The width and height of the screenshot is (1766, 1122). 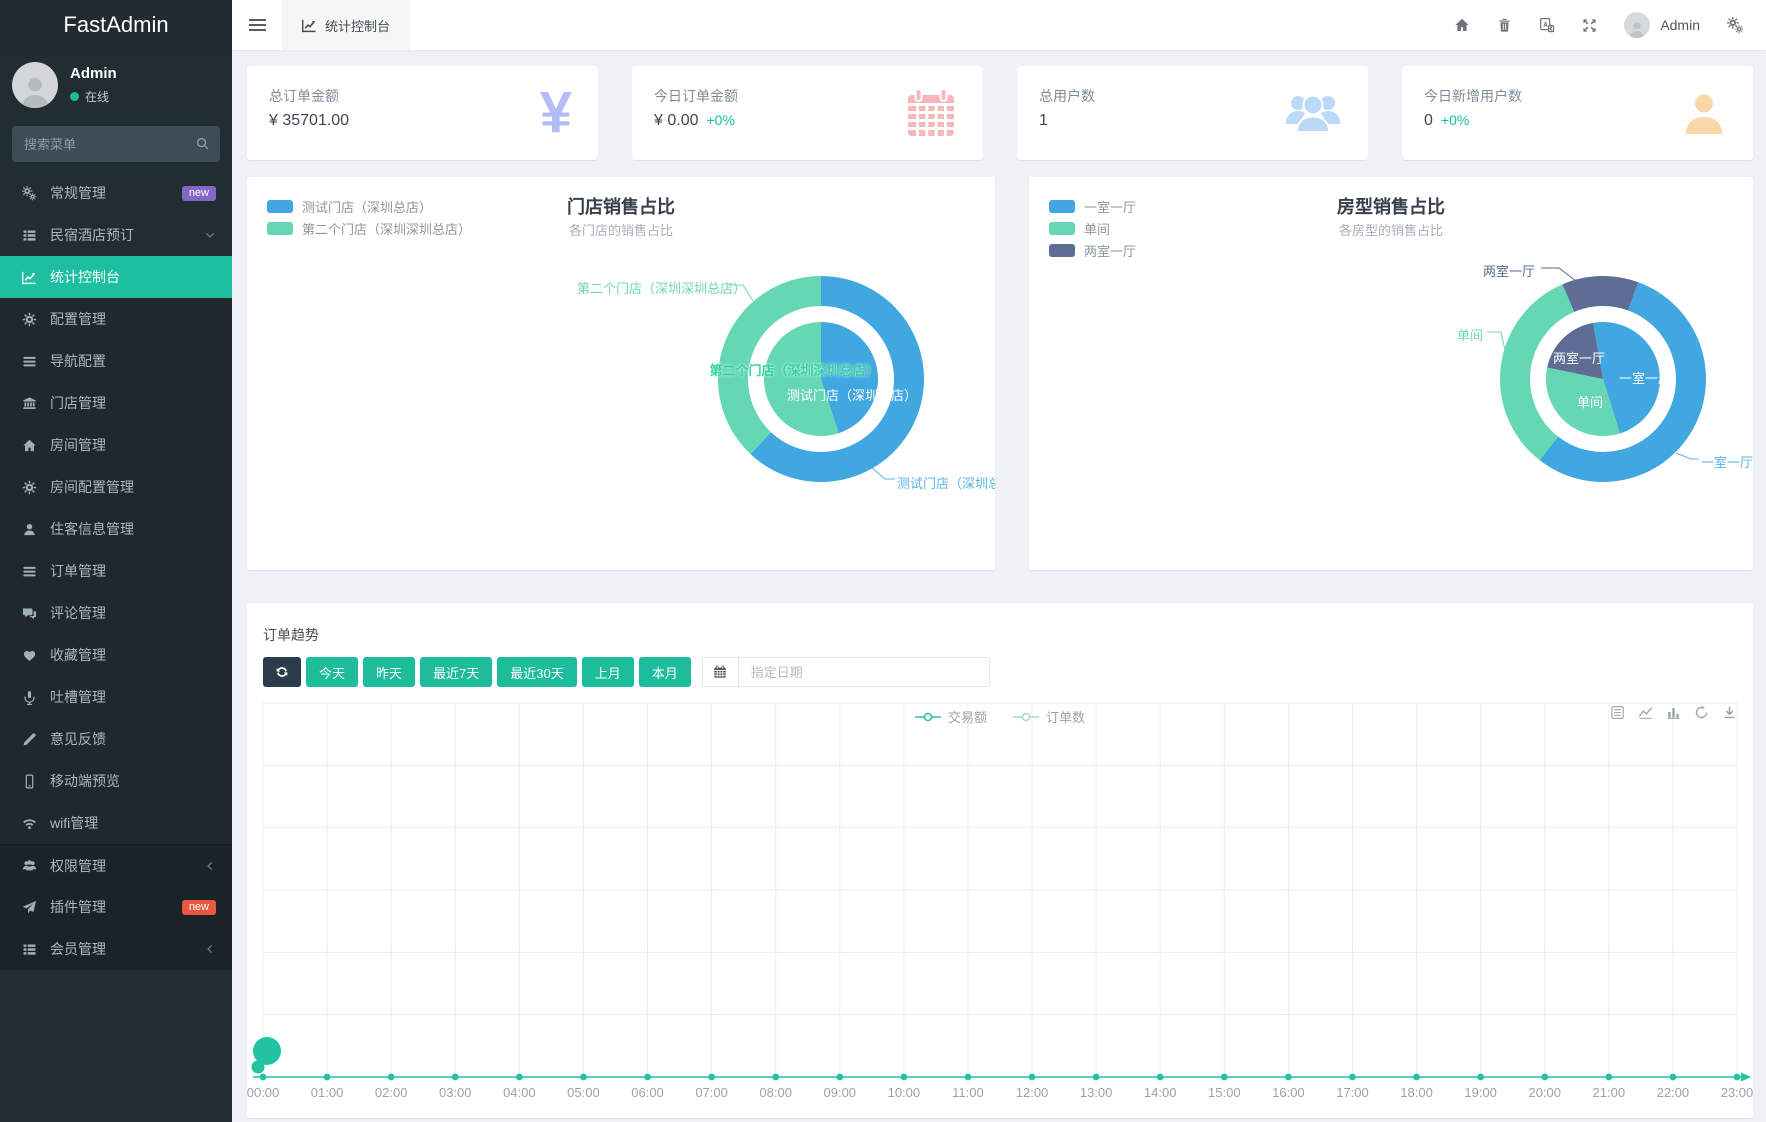 What do you see at coordinates (332, 672) in the screenshot?
I see `range-button-0: 今天` at bounding box center [332, 672].